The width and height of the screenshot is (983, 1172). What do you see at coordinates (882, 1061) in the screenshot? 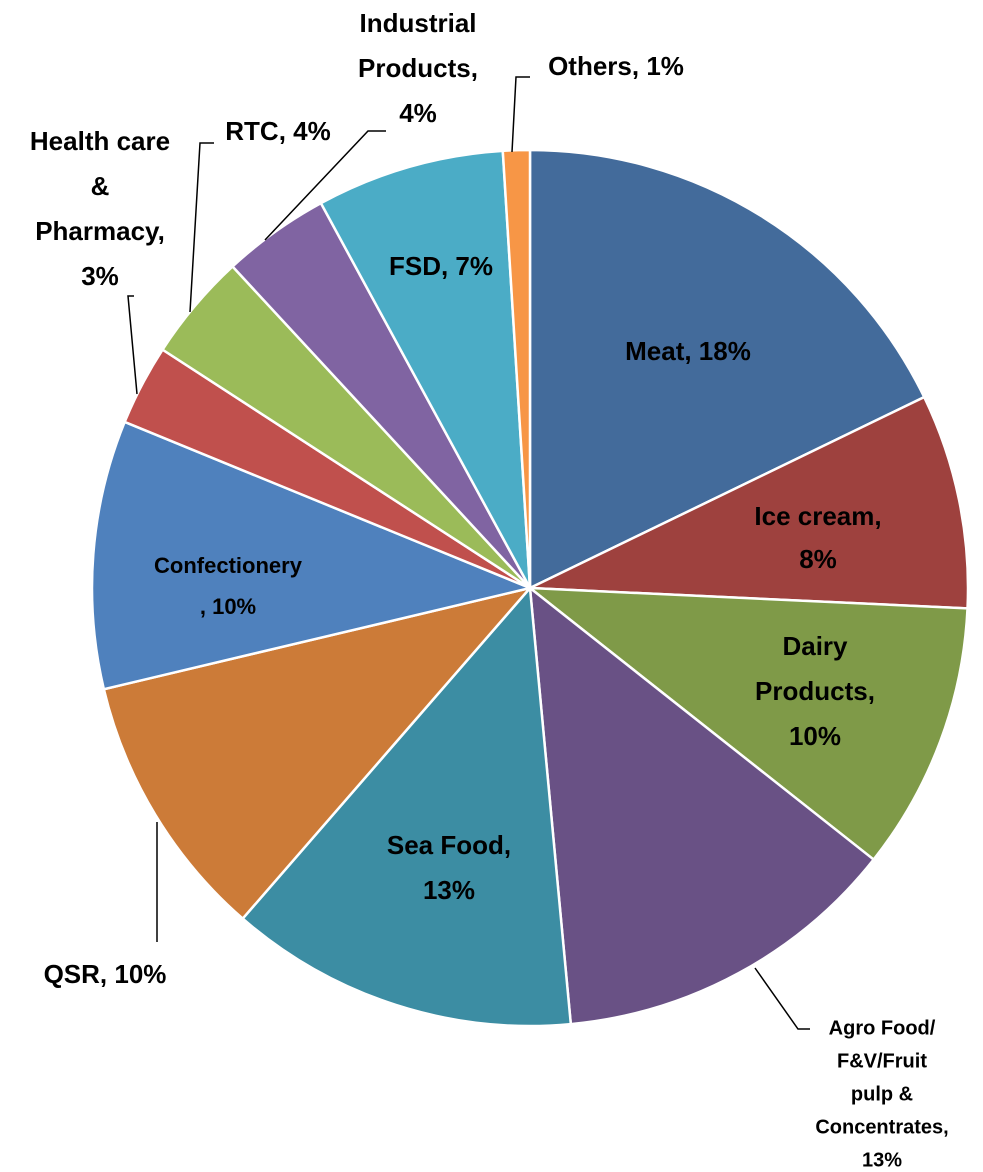
I see `data-label: F&V/Fruit` at bounding box center [882, 1061].